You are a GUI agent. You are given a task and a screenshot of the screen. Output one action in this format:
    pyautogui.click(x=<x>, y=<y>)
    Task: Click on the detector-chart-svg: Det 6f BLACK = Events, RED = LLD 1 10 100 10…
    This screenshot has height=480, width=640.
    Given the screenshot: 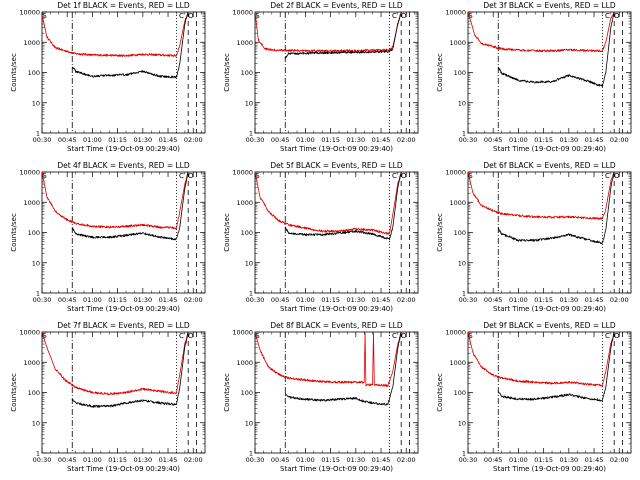 What is the action you would take?
    pyautogui.click(x=534, y=237)
    